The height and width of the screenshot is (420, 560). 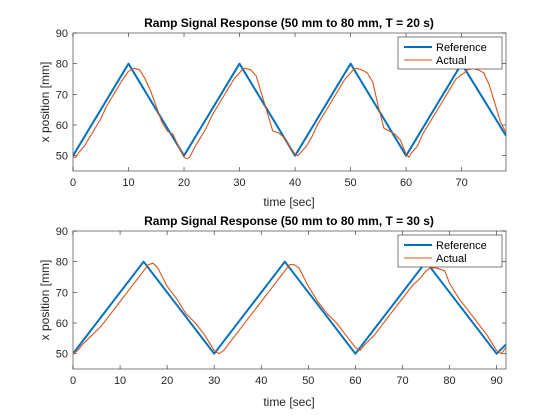 I want to click on subplot-top-xtick-label: 50, so click(x=350, y=183).